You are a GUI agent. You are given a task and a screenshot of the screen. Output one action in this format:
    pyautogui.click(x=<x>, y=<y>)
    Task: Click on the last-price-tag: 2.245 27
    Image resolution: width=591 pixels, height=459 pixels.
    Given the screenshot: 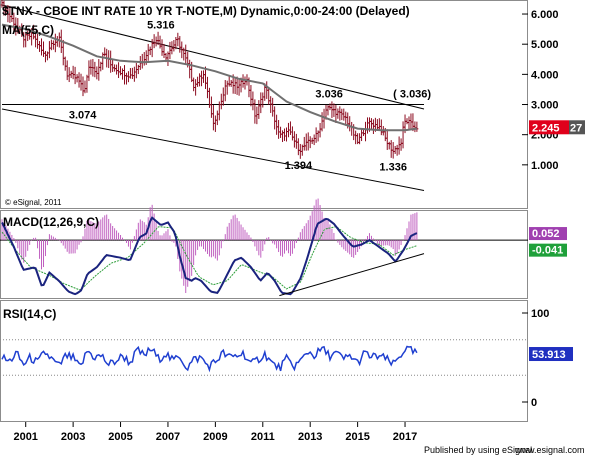 What is the action you would take?
    pyautogui.click(x=557, y=127)
    